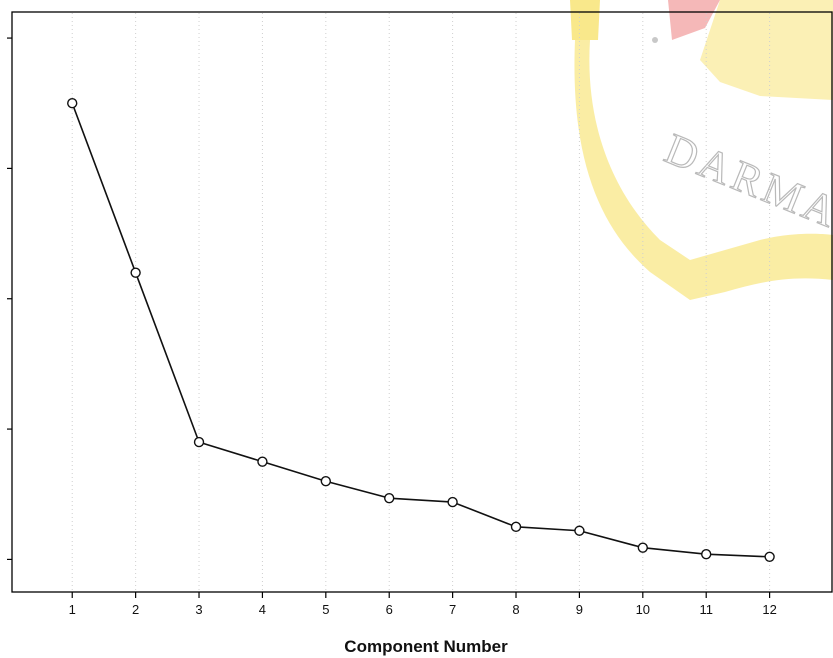 This screenshot has width=833, height=658. Describe the element at coordinates (766, 50) in the screenshot. I see `watermark-shield-right` at that location.